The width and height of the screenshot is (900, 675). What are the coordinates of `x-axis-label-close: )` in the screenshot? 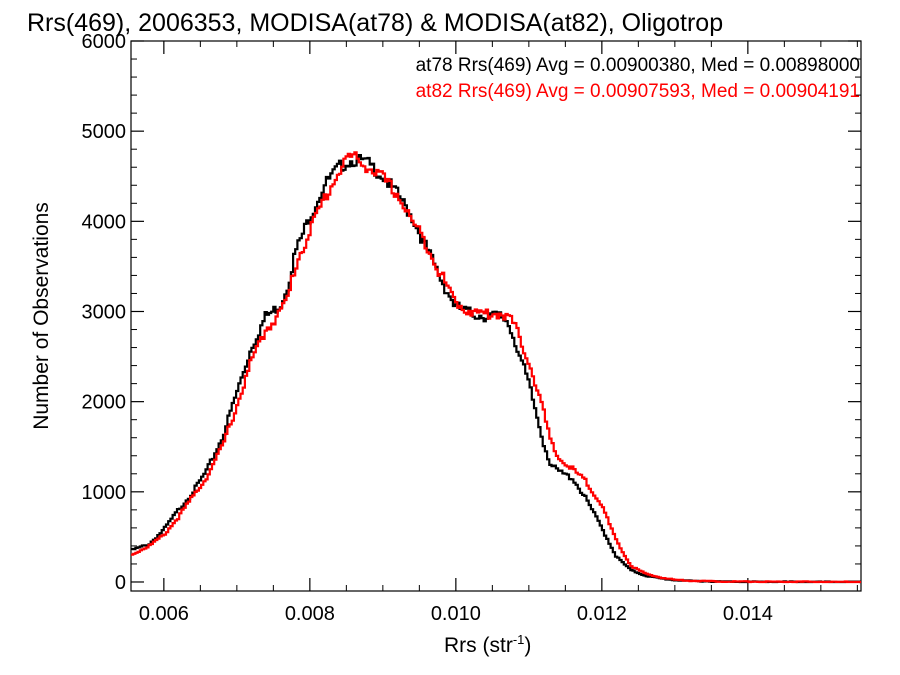 It's located at (527, 645).